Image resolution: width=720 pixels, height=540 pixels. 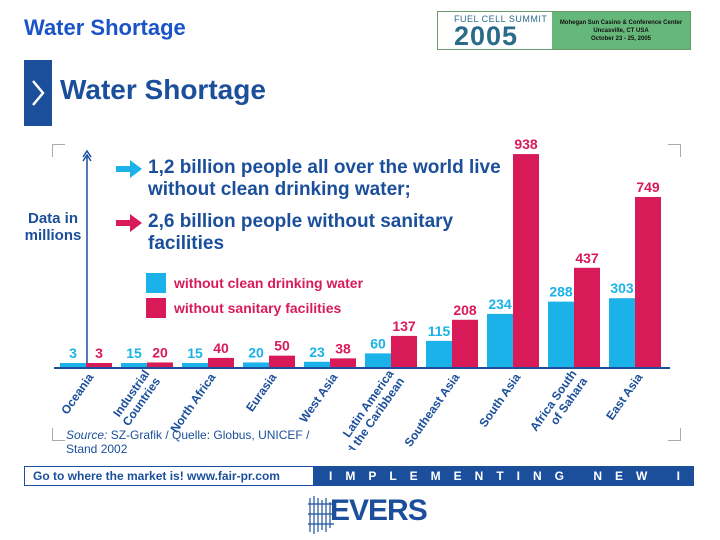 What do you see at coordinates (163, 89) in the screenshot?
I see `chart-title: Water Shortage` at bounding box center [163, 89].